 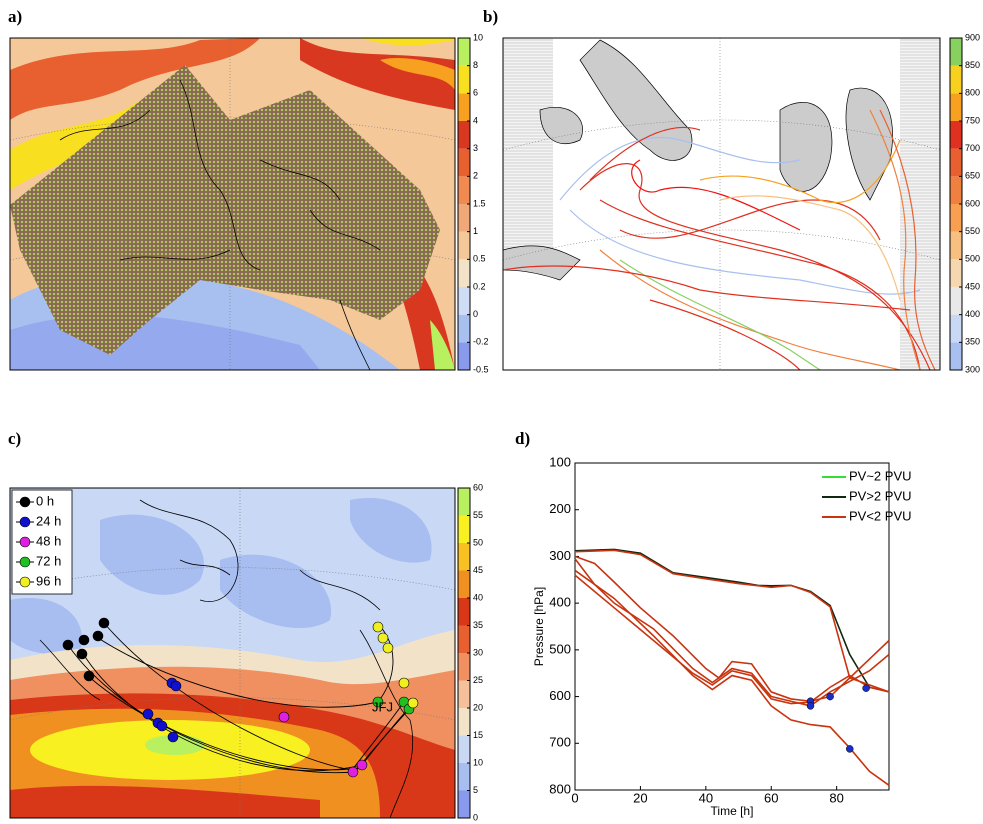 What do you see at coordinates (972, 342) in the screenshot?
I see `colorbar-tick-label: 350` at bounding box center [972, 342].